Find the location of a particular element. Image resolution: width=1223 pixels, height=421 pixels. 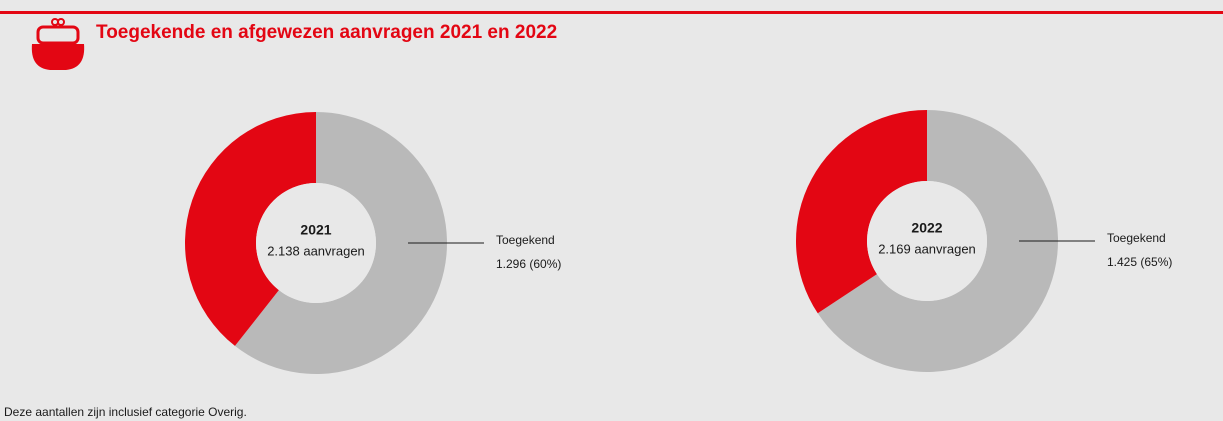

slice-value-label: 1.296 (60%) is located at coordinates (528, 264).